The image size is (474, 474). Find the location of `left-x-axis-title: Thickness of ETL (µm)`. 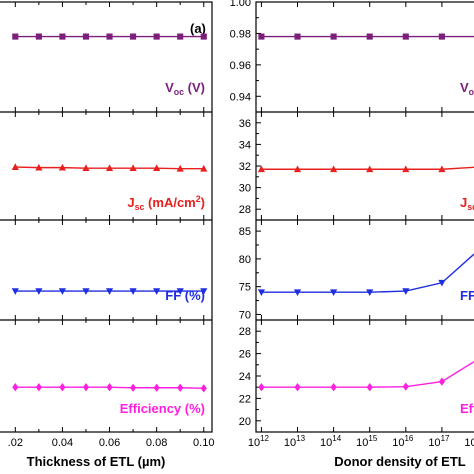

left-x-axis-title: Thickness of ETL (µm) is located at coordinates (96, 461).